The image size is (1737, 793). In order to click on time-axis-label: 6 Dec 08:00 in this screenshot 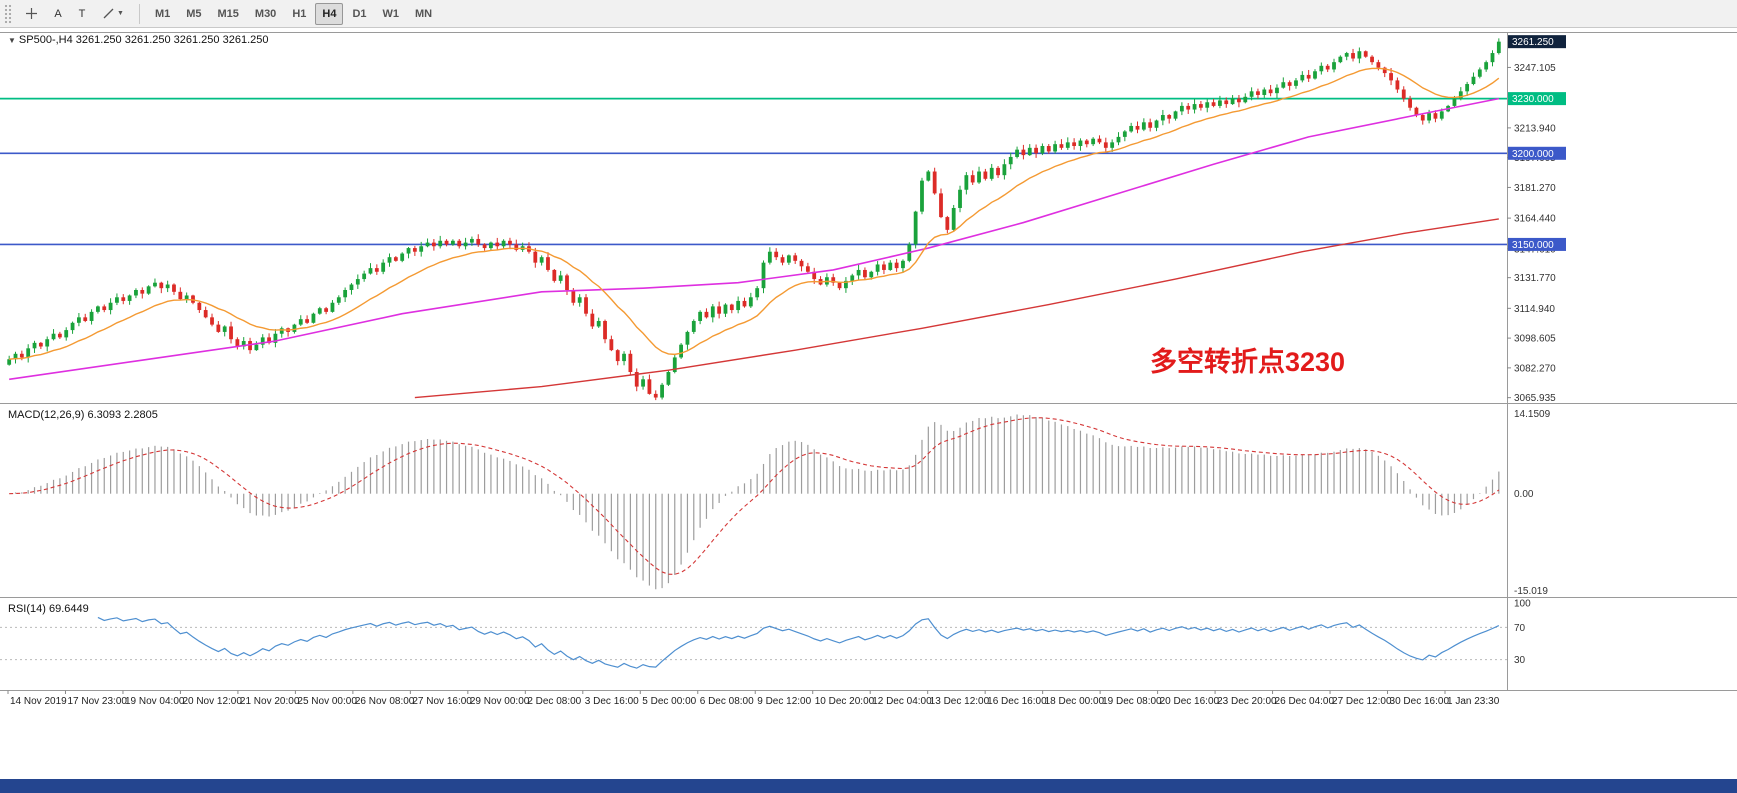, I will do `click(727, 701)`.